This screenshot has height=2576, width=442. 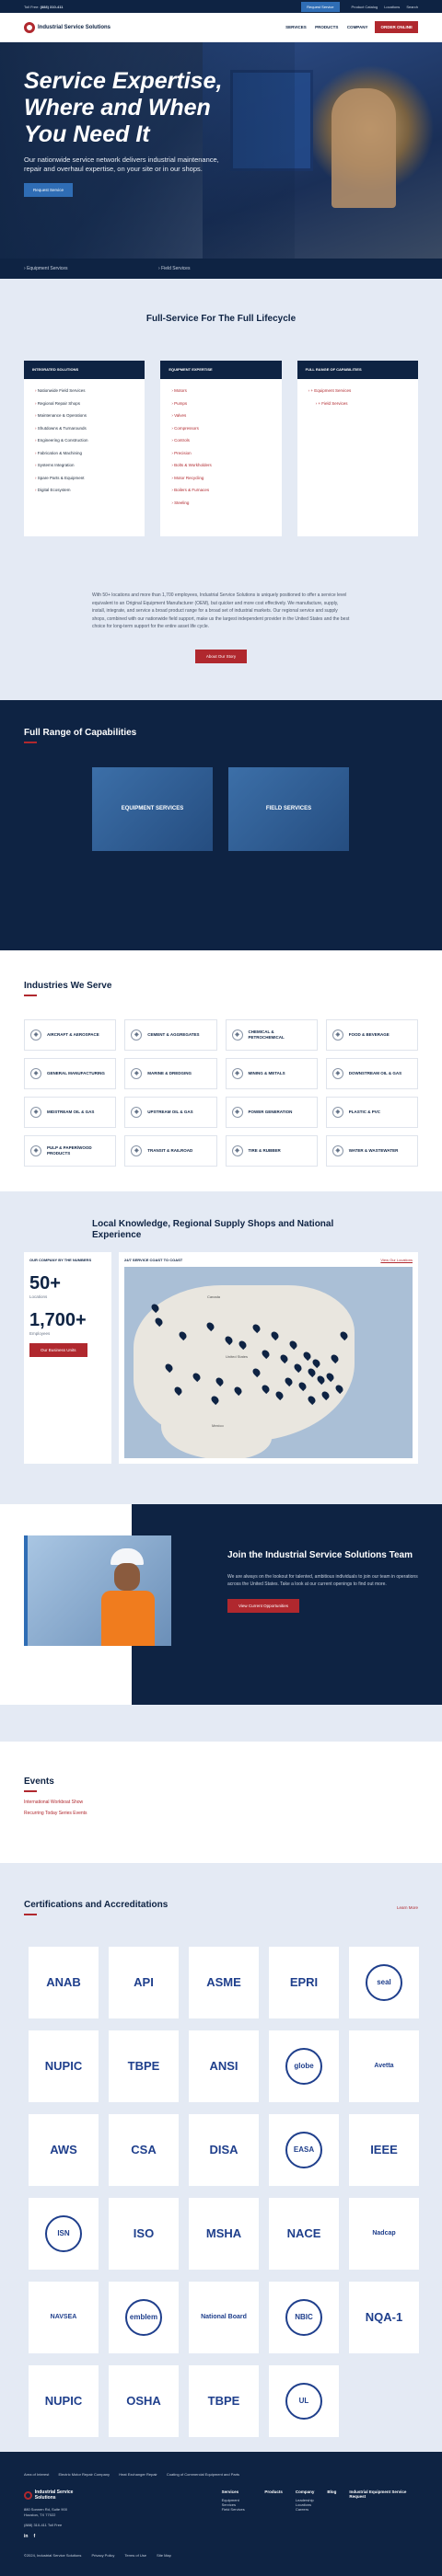 What do you see at coordinates (357, 391) in the screenshot?
I see `list-item: + Equipment Services` at bounding box center [357, 391].